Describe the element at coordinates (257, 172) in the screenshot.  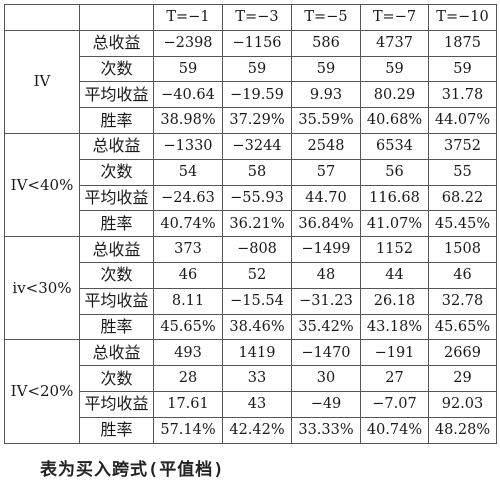
I see `value-cell: 58` at that location.